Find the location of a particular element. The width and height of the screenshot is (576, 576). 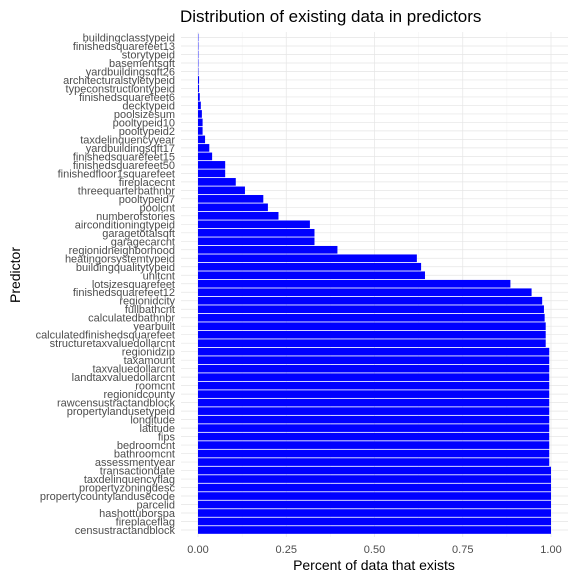

y-tick-label: finishedsquarefeet50 is located at coordinates (124, 166).